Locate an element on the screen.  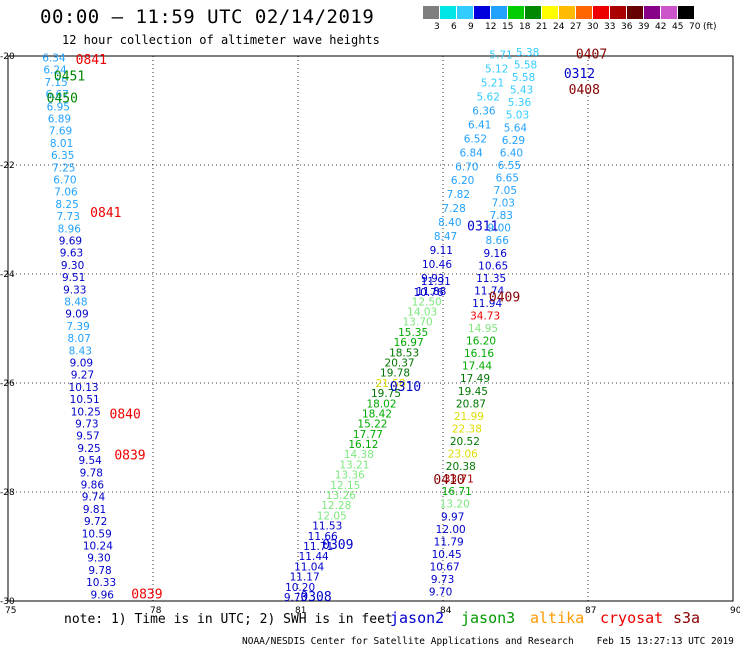
legend-mission-jason2: jason2 is located at coordinates (417, 618).